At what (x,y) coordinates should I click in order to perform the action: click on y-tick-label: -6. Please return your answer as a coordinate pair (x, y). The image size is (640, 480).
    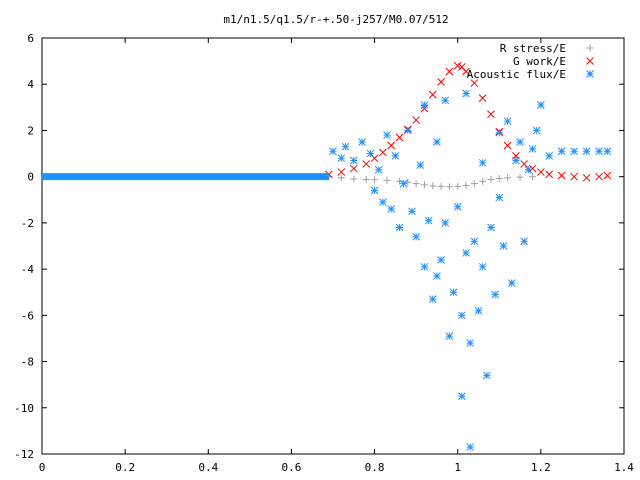
    Looking at the image, I should click on (27, 315).